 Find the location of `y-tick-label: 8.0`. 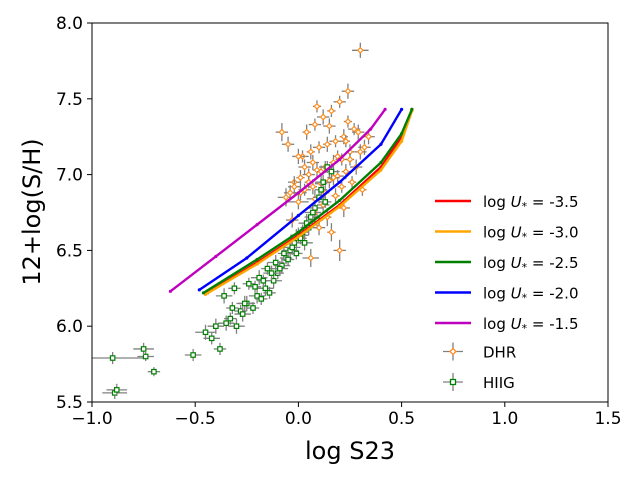

y-tick-label: 8.0 is located at coordinates (69, 24).